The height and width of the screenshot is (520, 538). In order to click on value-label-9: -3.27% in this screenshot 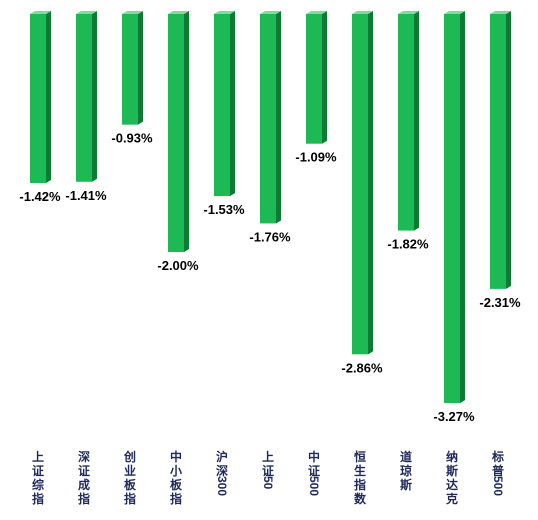, I will do `click(454, 416)`.